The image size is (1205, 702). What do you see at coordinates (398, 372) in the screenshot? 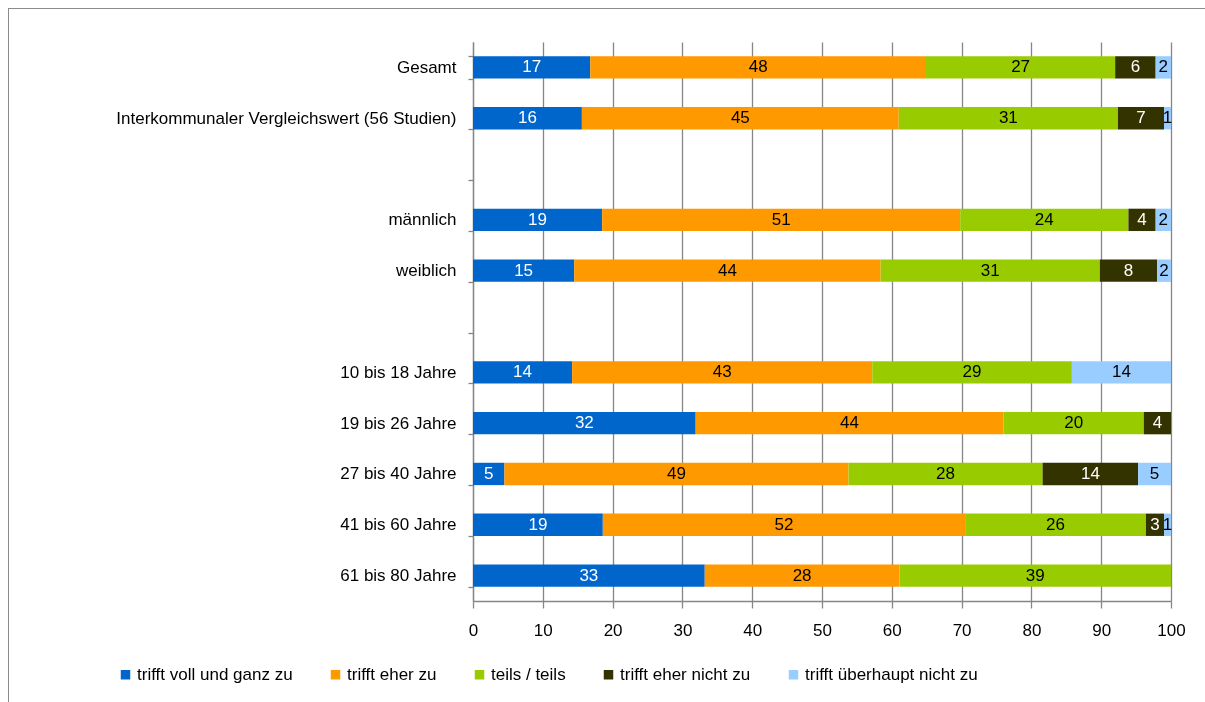
I see `y-tick-label: 10 bis 18 Jahre` at bounding box center [398, 372].